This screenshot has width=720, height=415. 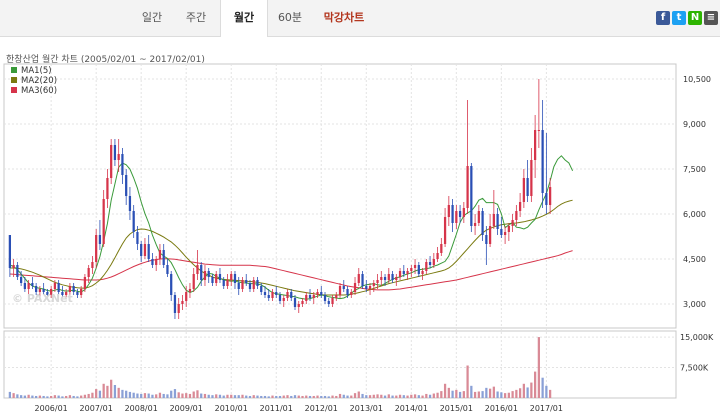 I want to click on time-tick-label: 2013/01, so click(x=366, y=408).